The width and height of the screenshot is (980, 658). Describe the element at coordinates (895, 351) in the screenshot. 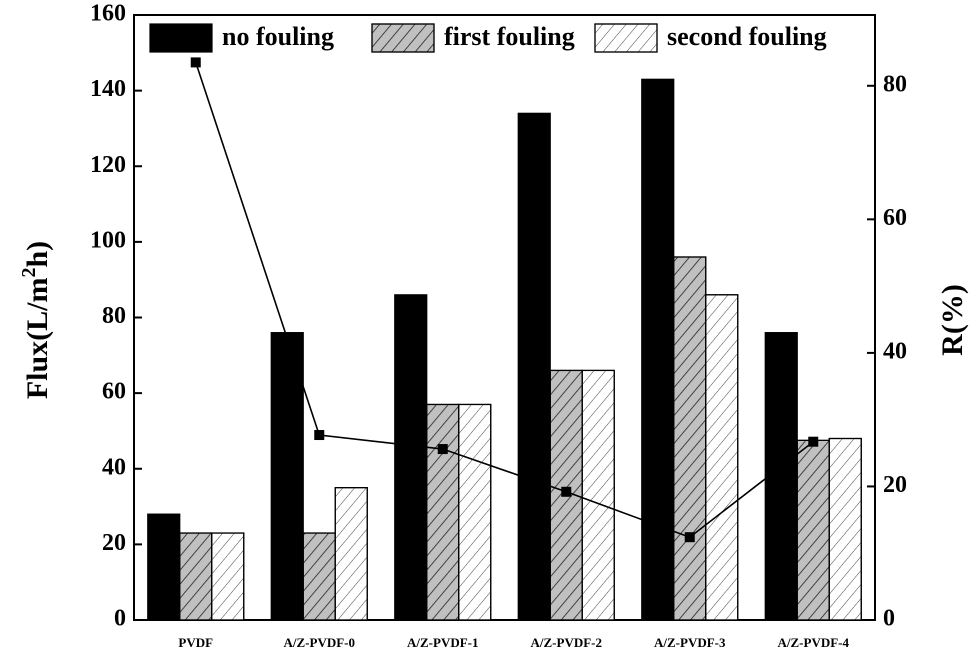

I see `y2-tick-label: 40` at that location.